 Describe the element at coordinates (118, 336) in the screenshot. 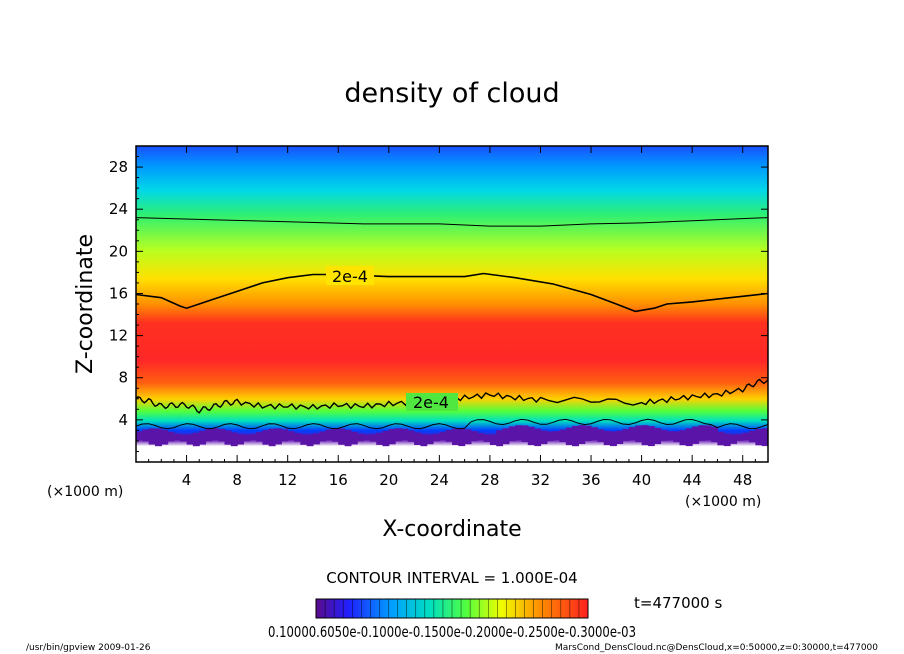

I see `y-tick-label: 12` at that location.